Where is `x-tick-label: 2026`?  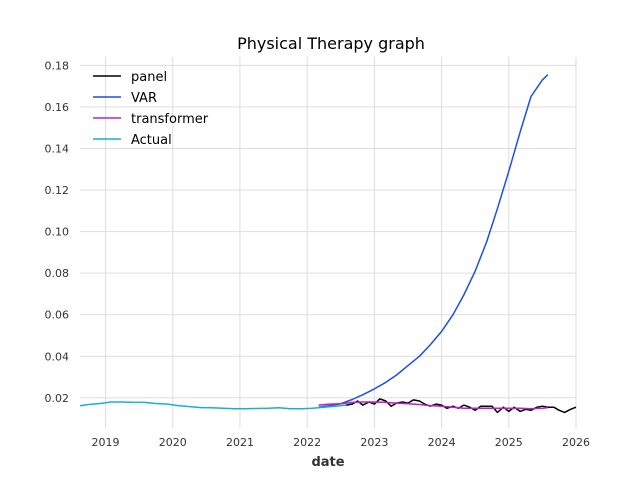 x-tick-label: 2026 is located at coordinates (576, 442).